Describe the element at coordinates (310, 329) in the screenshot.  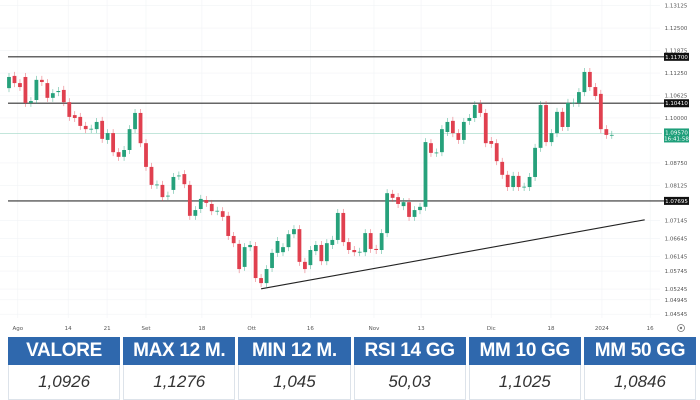
I see `x-tick-label: 16` at that location.